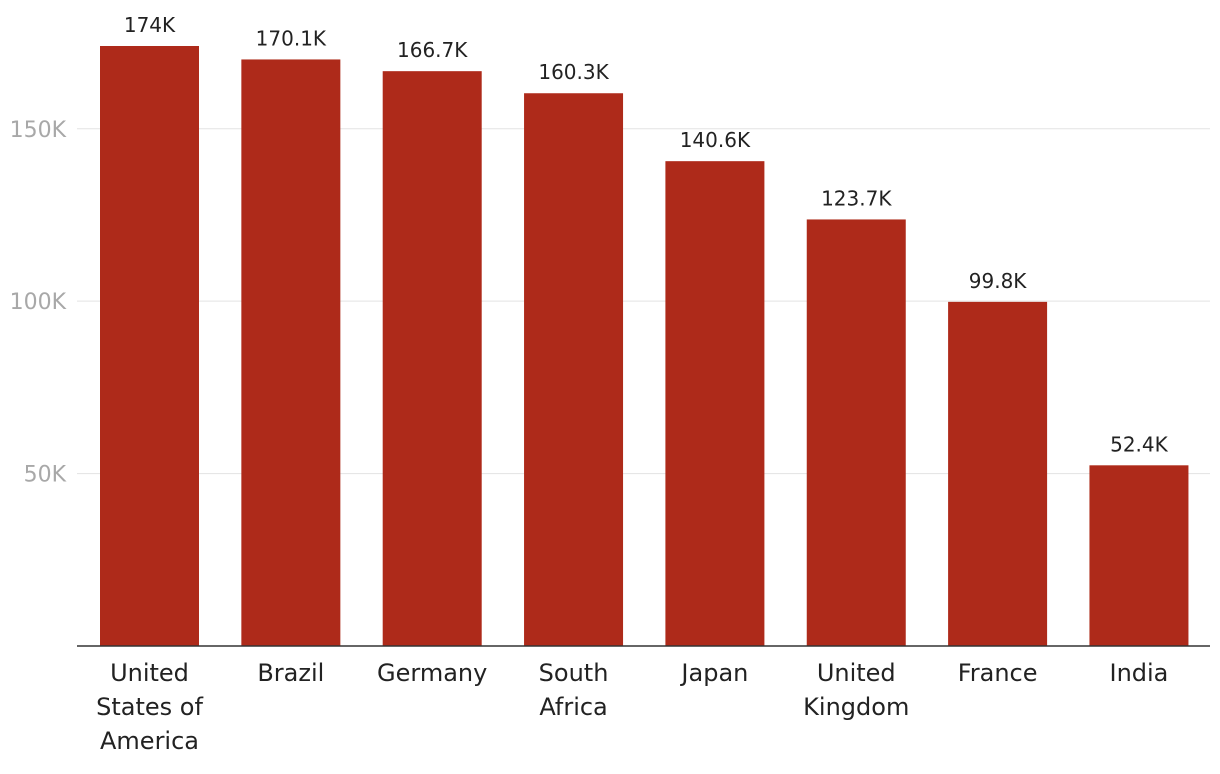  Describe the element at coordinates (38, 130) in the screenshot. I see `y-tick-label-150k: 150K` at that location.